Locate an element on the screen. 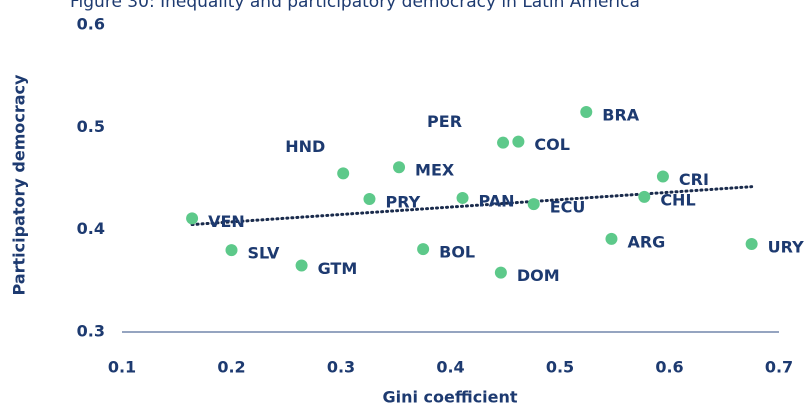 The width and height of the screenshot is (809, 407). point-label: ARG is located at coordinates (646, 241).